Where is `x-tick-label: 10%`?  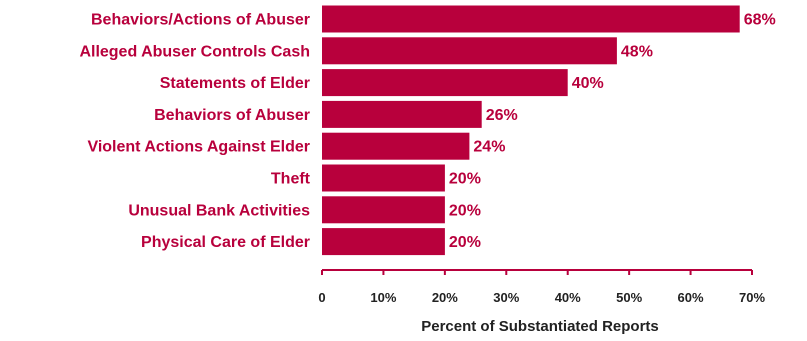 x-tick-label: 10% is located at coordinates (383, 297).